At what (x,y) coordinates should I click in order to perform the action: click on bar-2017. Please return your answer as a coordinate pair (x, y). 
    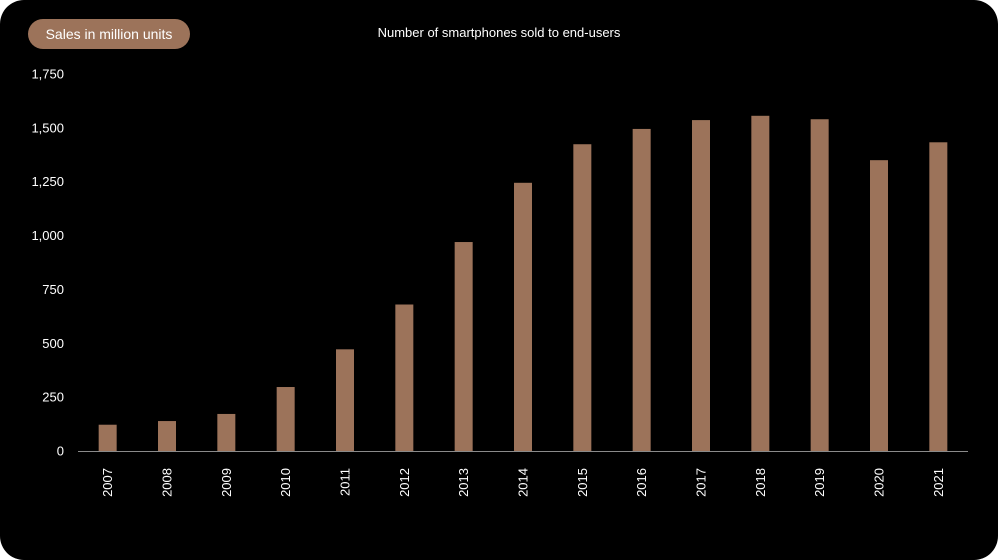
    Looking at the image, I should click on (701, 285).